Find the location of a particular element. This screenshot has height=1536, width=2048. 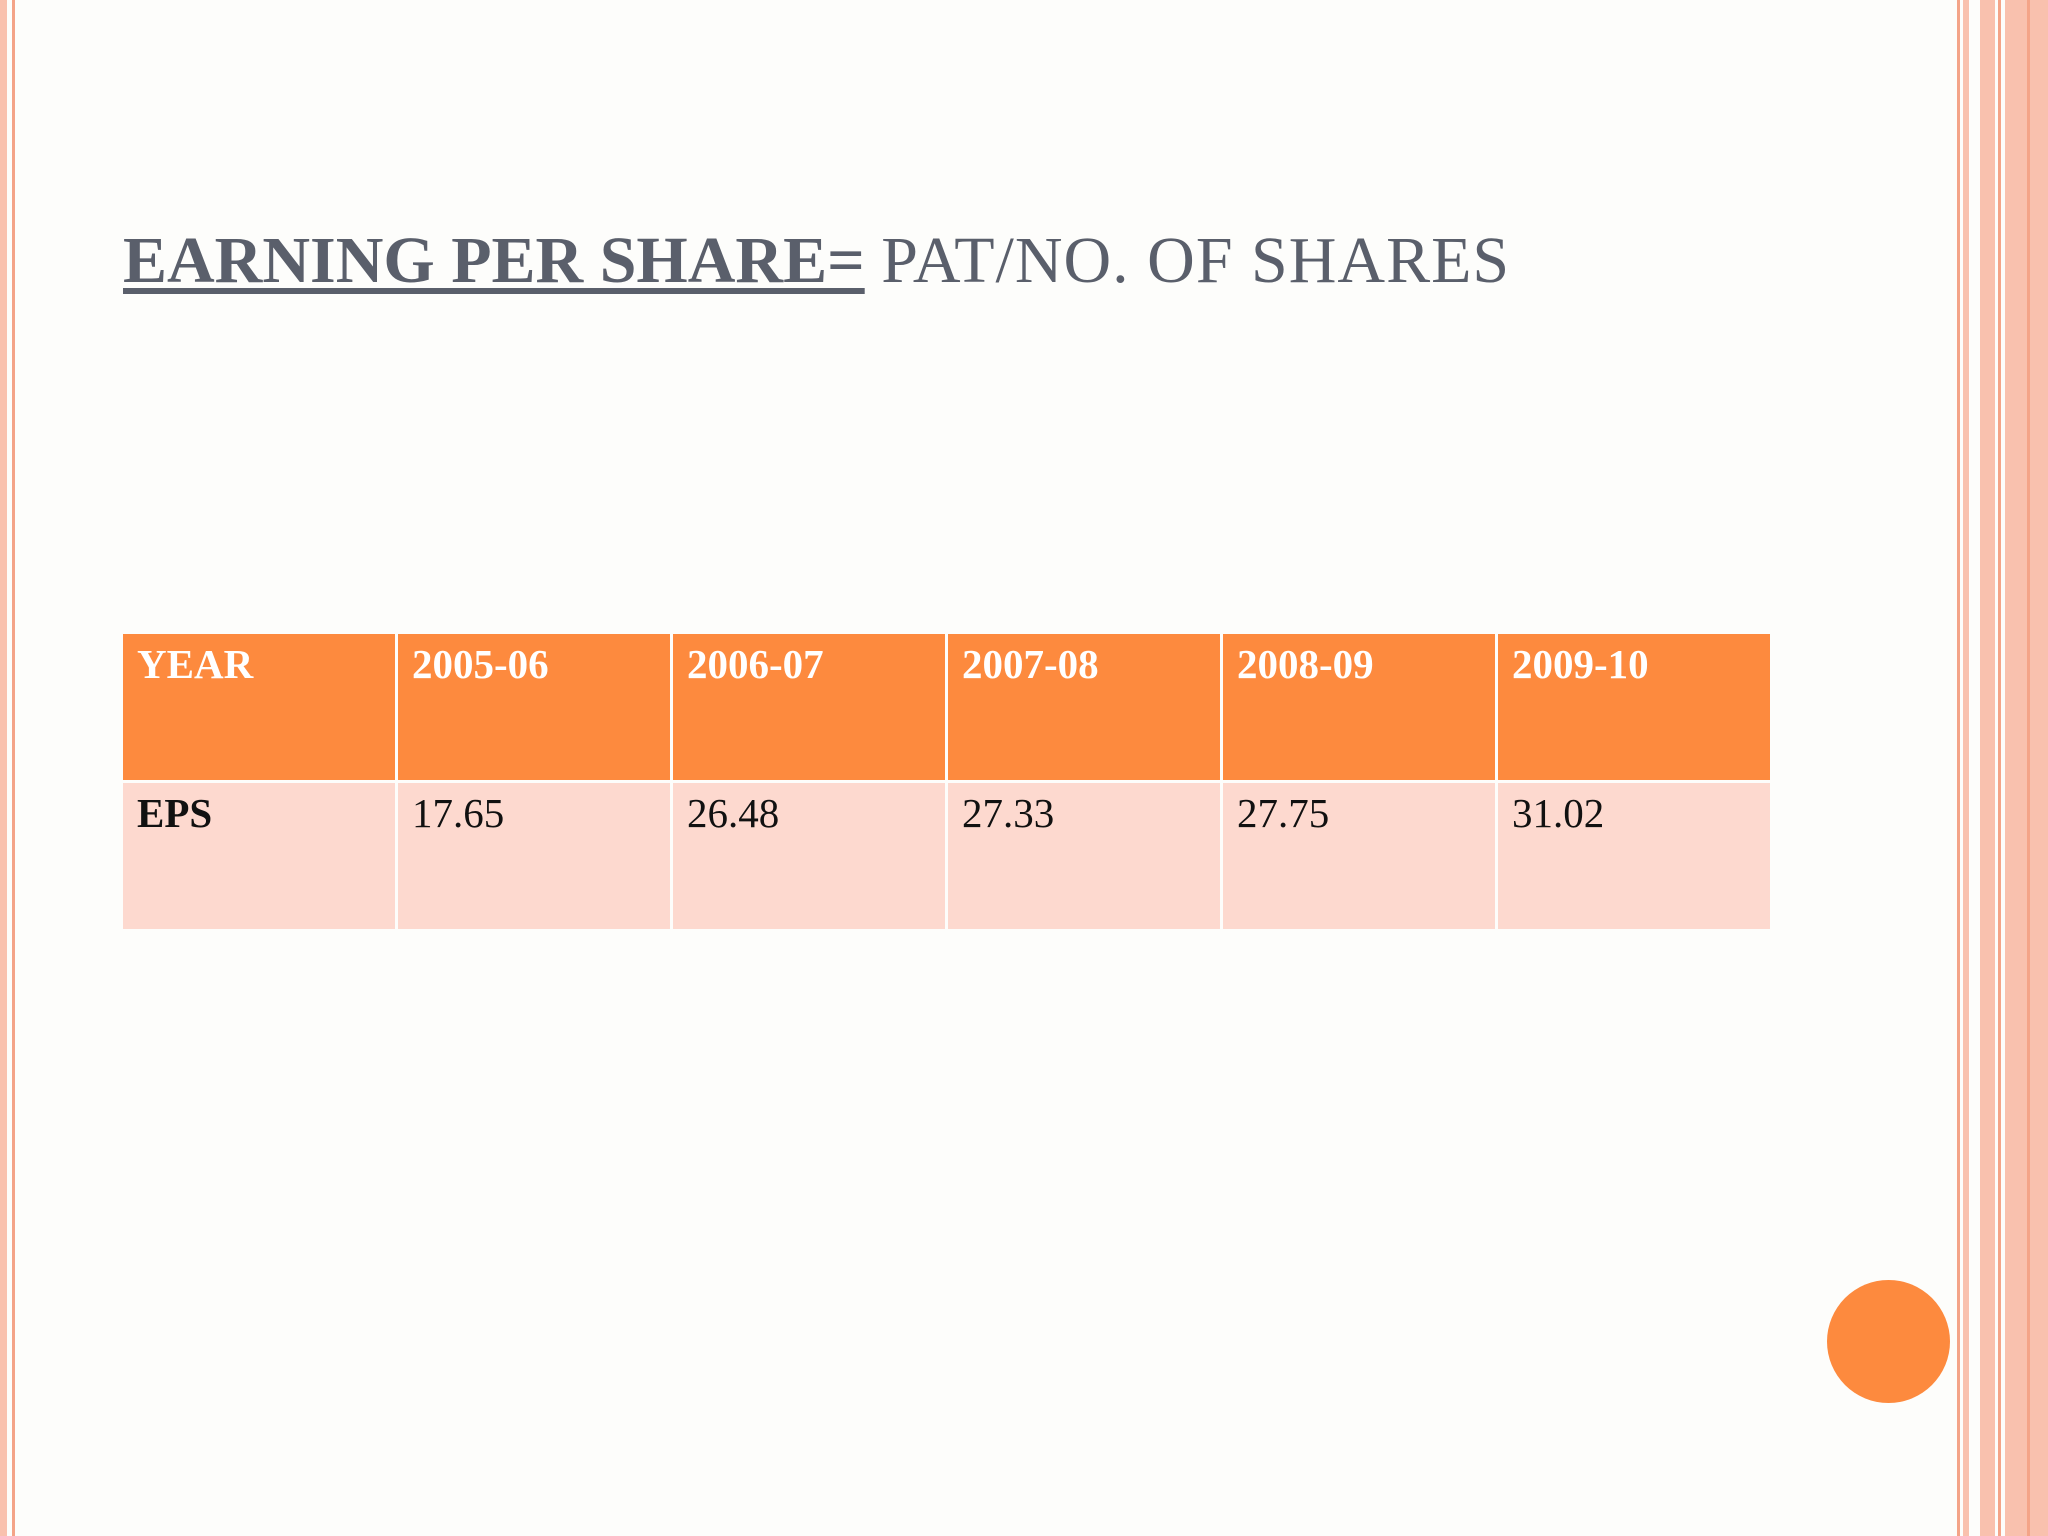

left-border-outer is located at coordinates (3, 768).